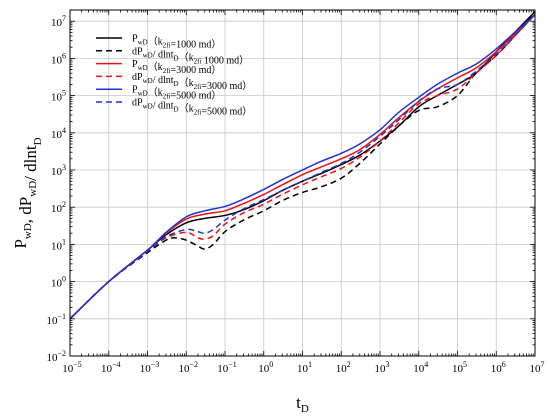  Describe the element at coordinates (188, 367) in the screenshot. I see `x-tick-label: 10⁻²` at that location.